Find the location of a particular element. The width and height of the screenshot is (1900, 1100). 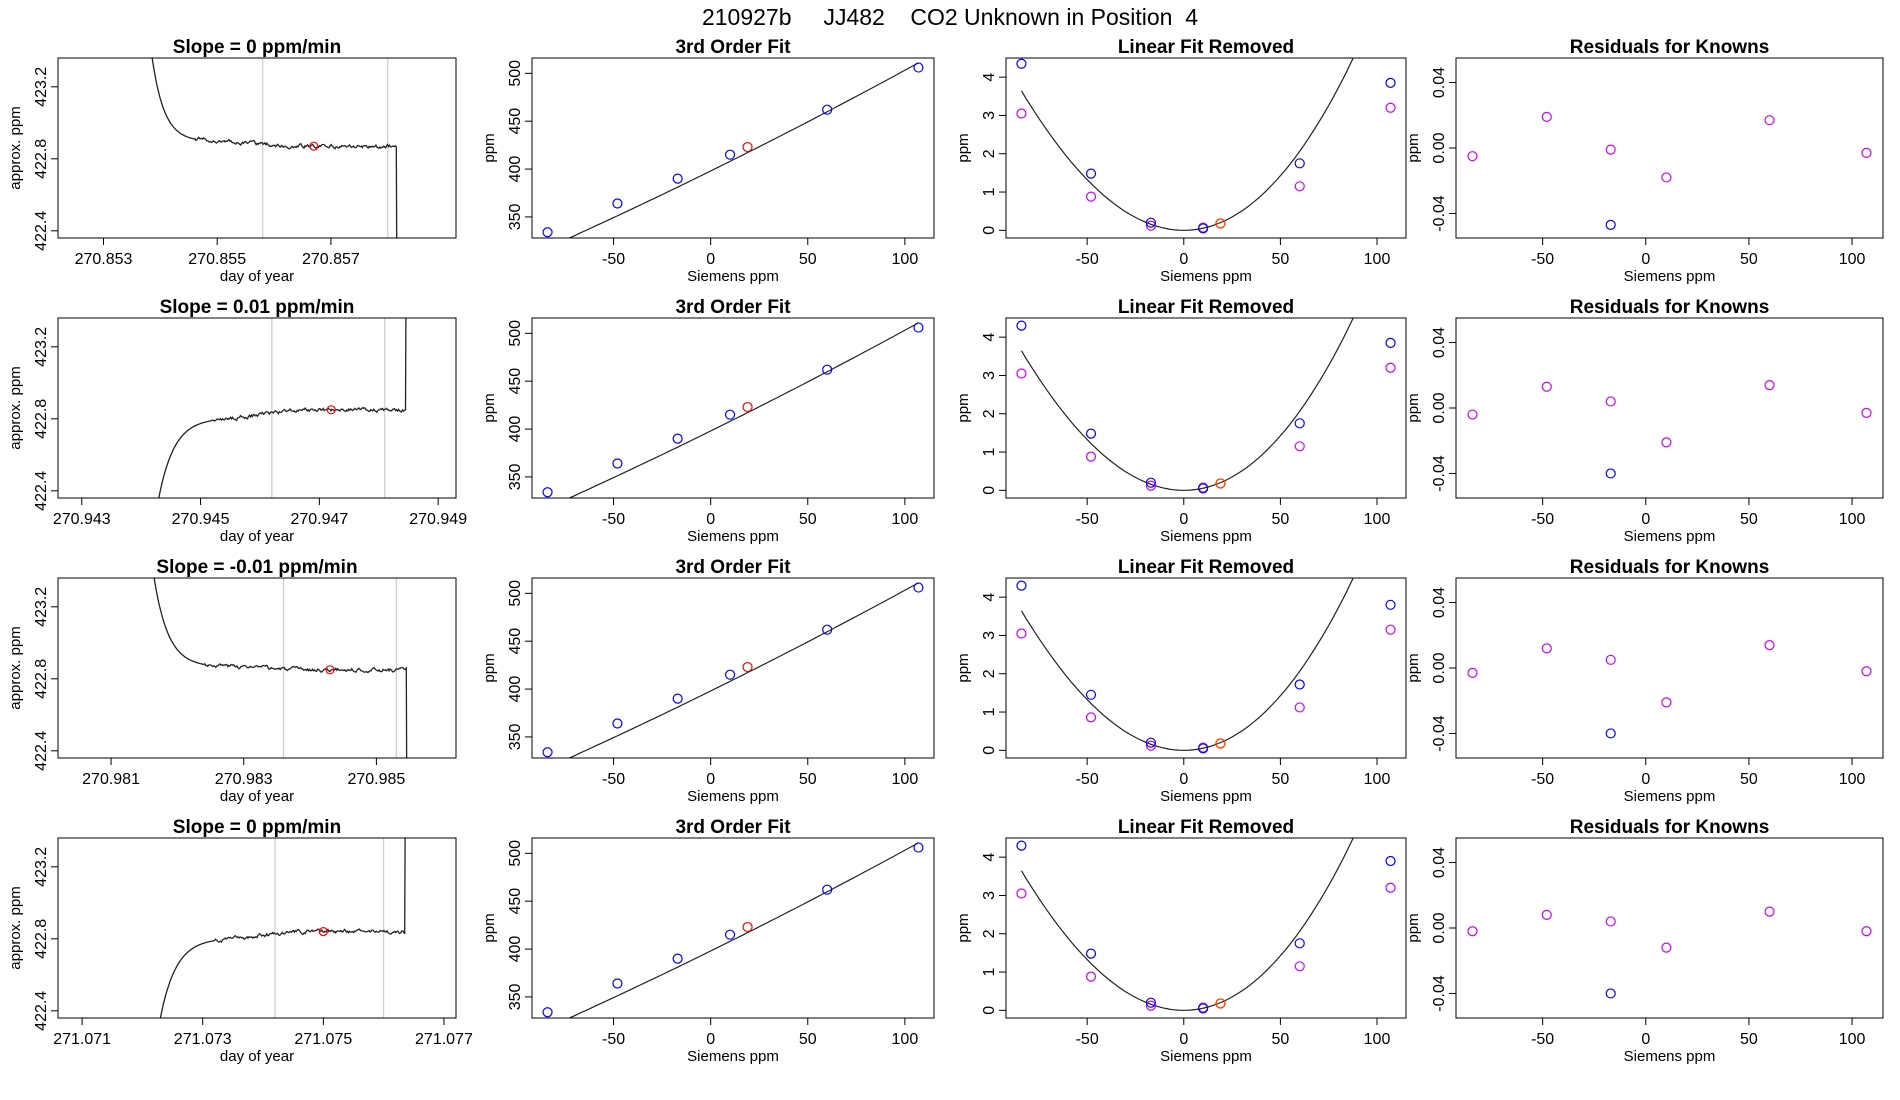

y-tick-label: 1 is located at coordinates (989, 711).